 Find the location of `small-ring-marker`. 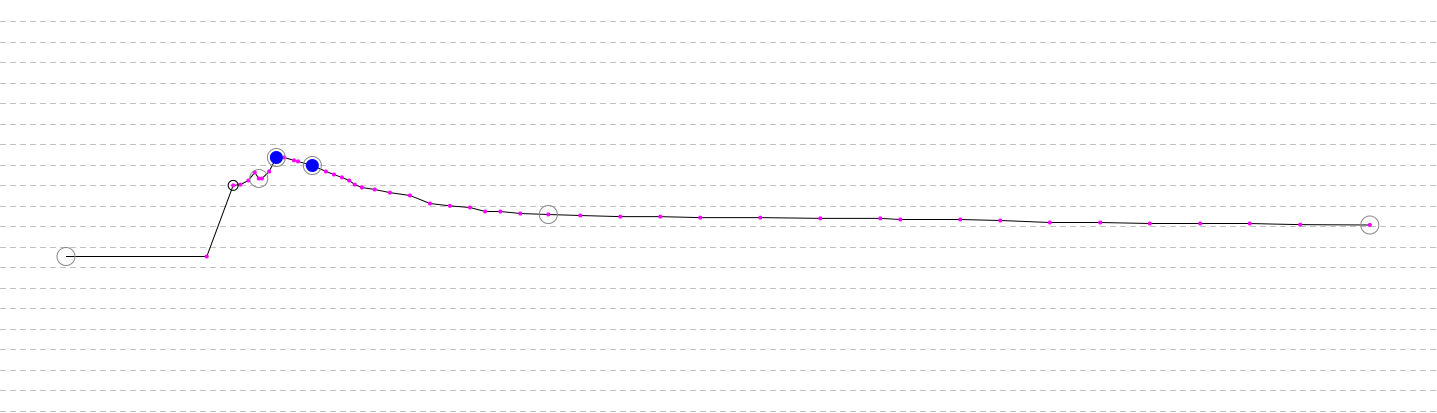

small-ring-marker is located at coordinates (233, 185).